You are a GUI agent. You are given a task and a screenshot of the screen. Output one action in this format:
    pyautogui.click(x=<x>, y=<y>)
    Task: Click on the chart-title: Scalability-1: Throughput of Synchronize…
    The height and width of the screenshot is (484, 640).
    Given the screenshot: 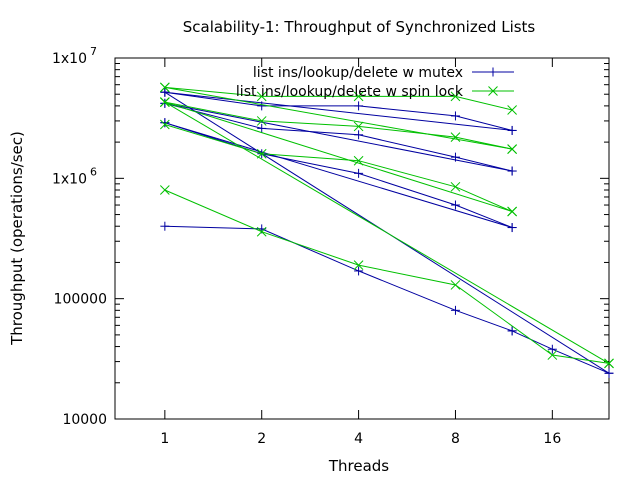 What is the action you would take?
    pyautogui.click(x=359, y=27)
    